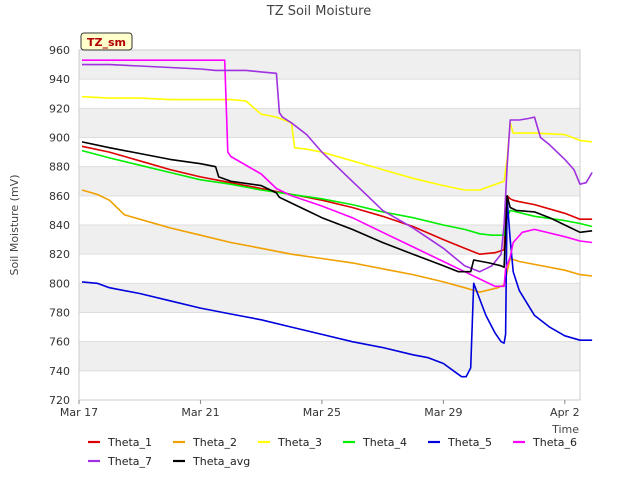 The width and height of the screenshot is (640, 480). Describe the element at coordinates (214, 442) in the screenshot. I see `legend-label: Theta_2` at that location.